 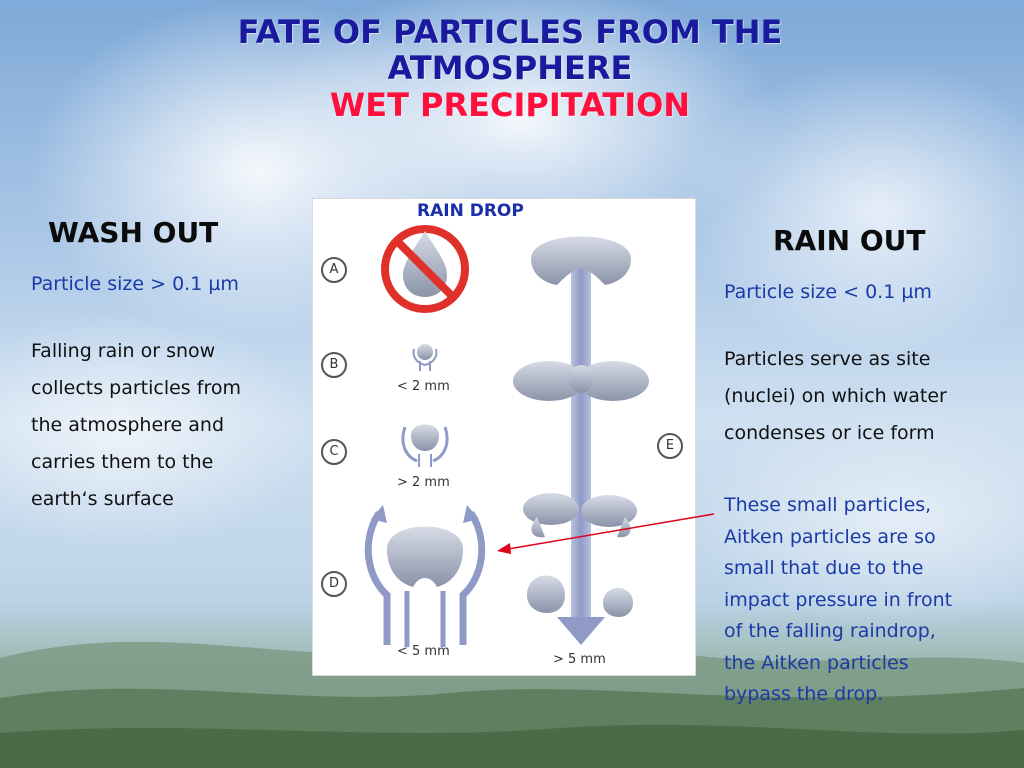 I want to click on aitken-line: impact pressure in front, so click(x=838, y=599).